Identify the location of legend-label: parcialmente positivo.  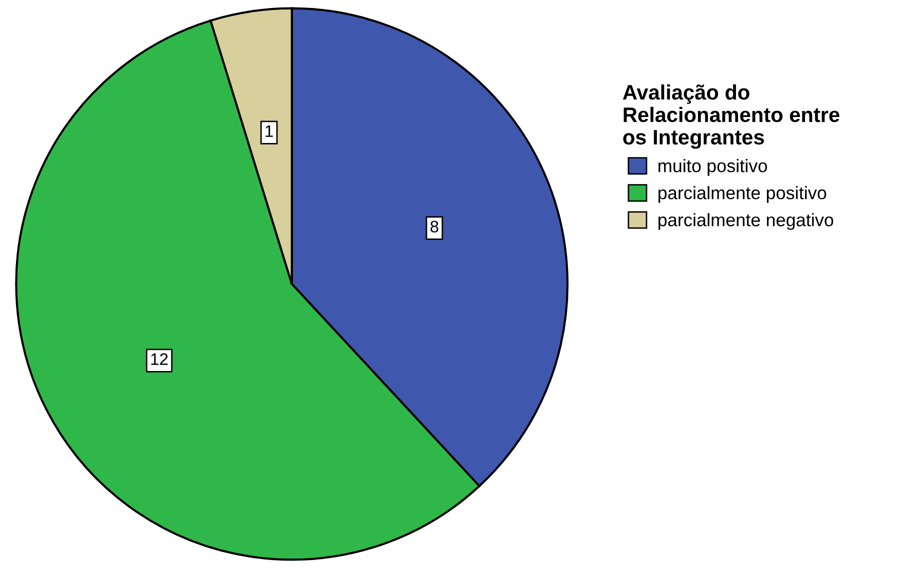
(742, 194).